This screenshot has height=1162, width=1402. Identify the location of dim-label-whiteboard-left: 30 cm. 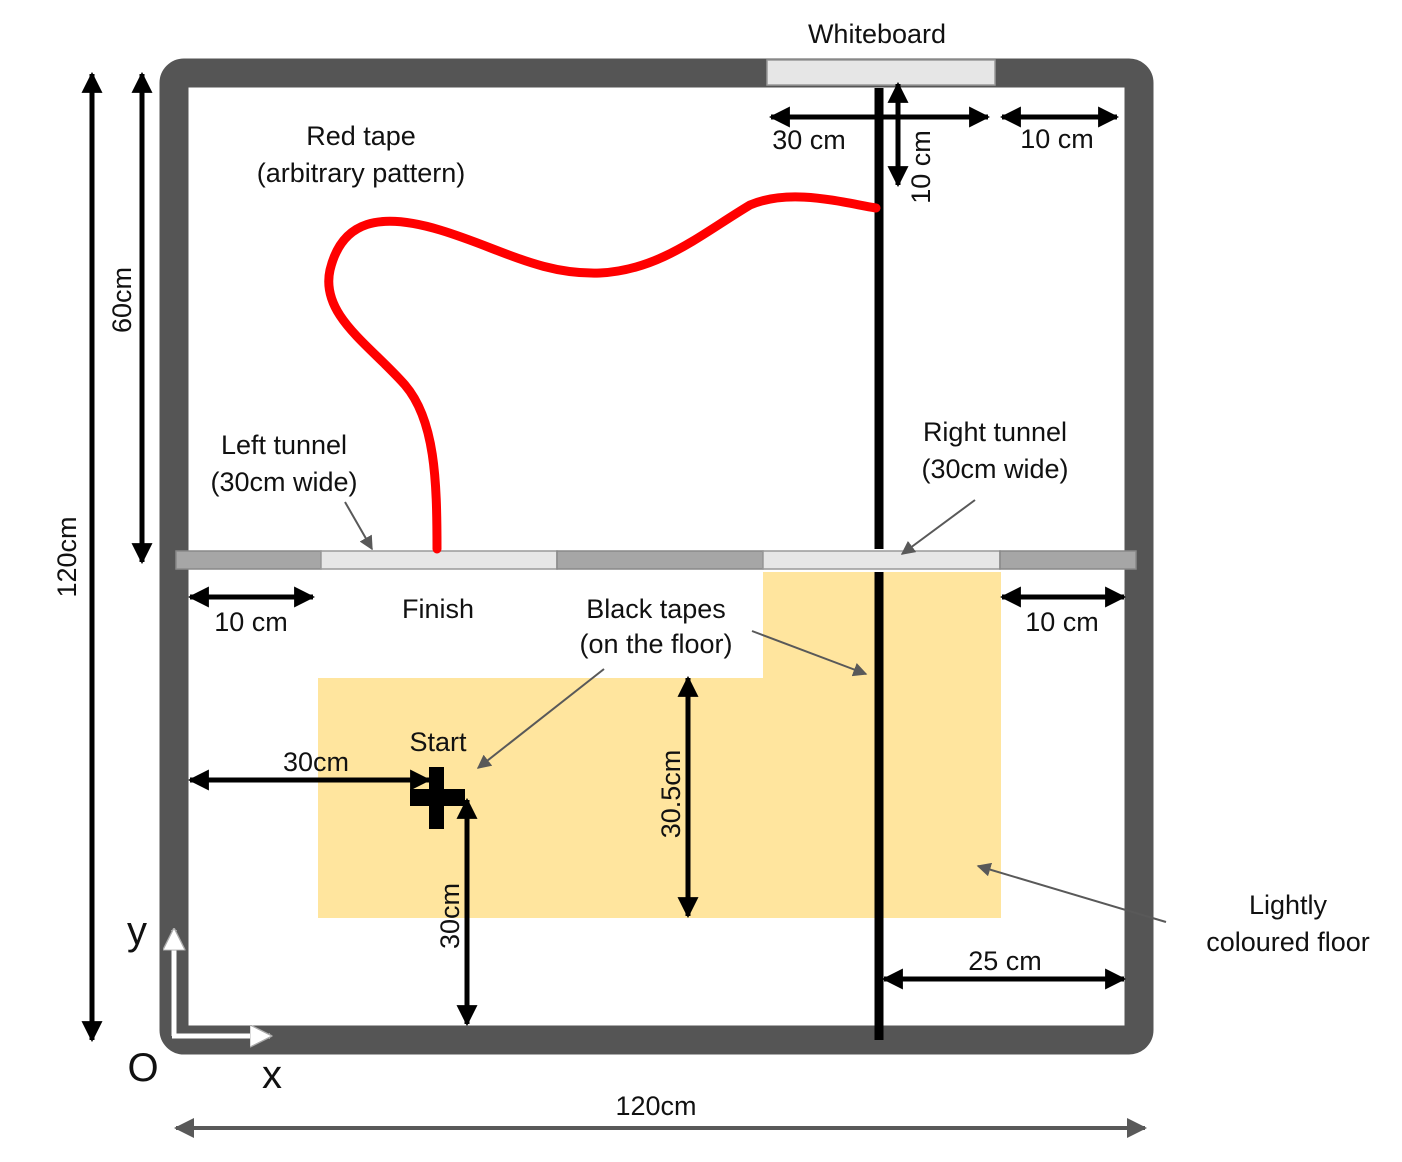
(809, 140).